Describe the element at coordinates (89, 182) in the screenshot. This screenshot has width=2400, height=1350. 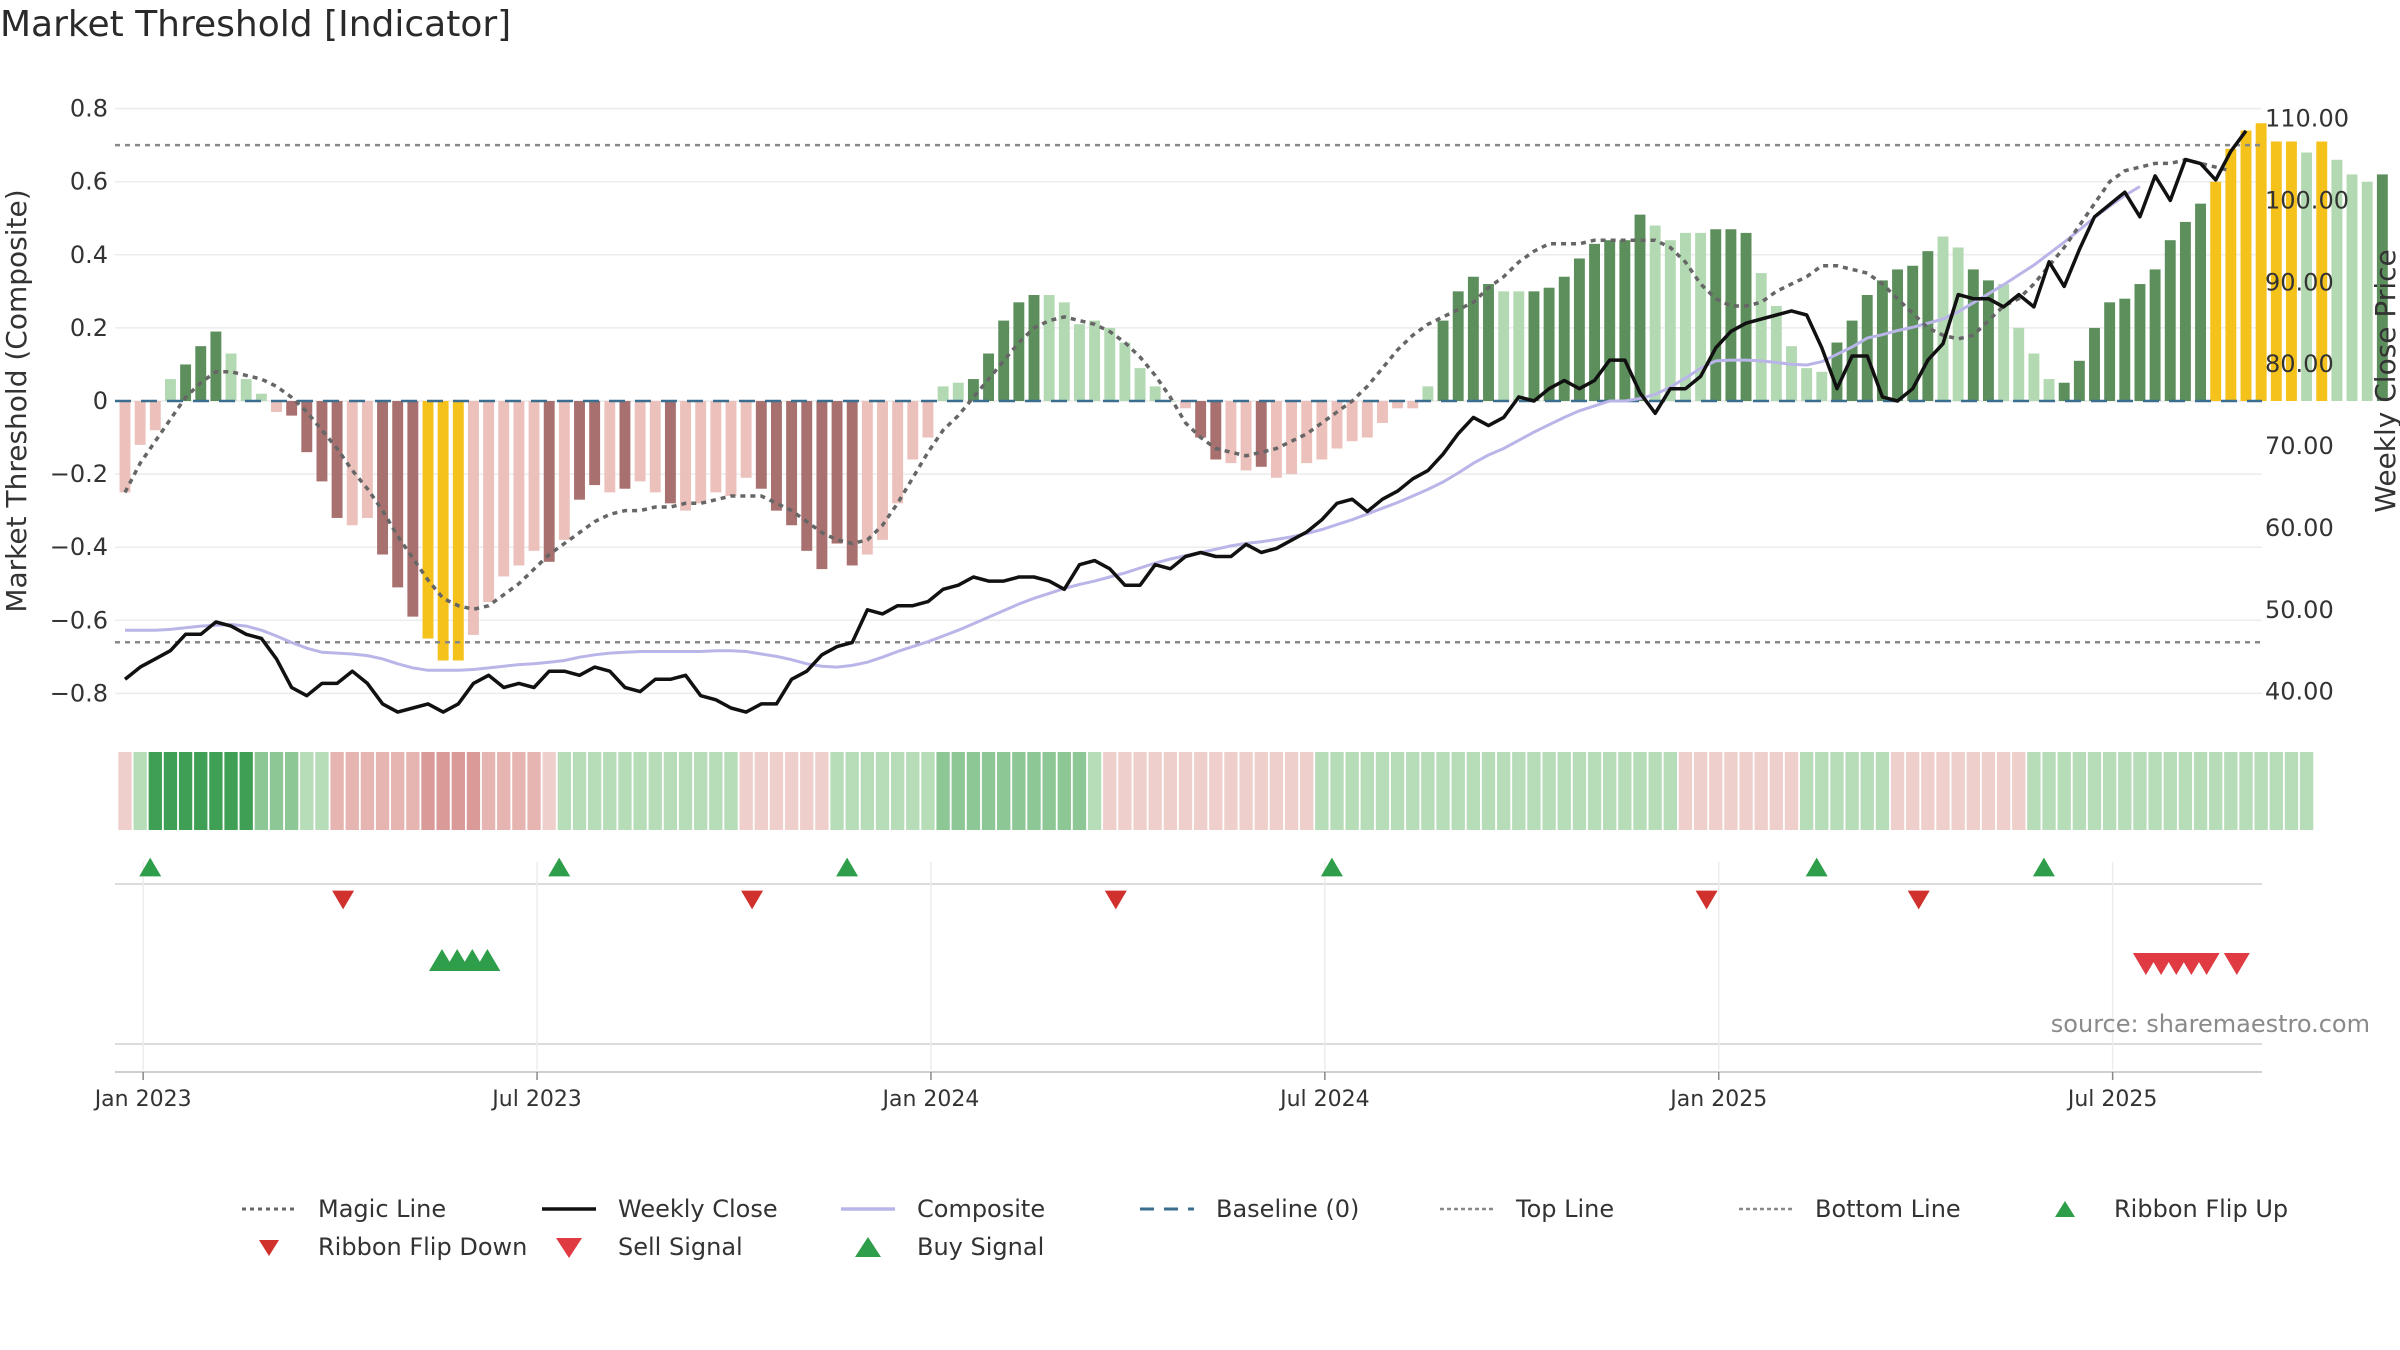
I see `y-left-tick-label: 0.6` at that location.